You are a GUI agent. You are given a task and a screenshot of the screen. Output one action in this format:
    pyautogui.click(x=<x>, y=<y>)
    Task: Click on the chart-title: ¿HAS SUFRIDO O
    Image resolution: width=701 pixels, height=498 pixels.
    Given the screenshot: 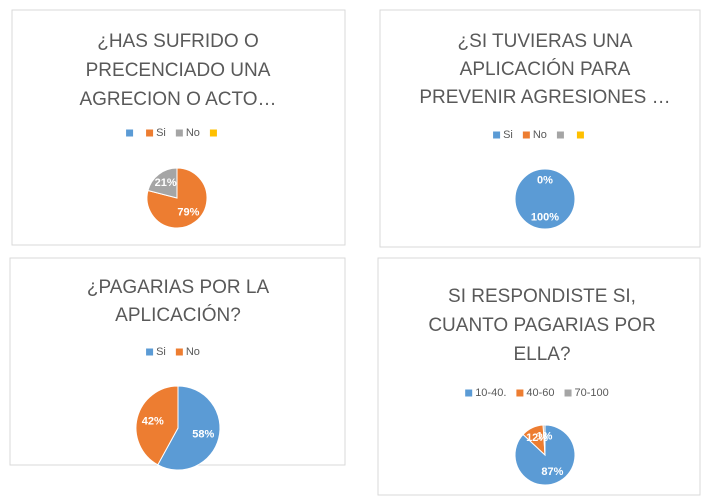 What is the action you would take?
    pyautogui.click(x=178, y=41)
    